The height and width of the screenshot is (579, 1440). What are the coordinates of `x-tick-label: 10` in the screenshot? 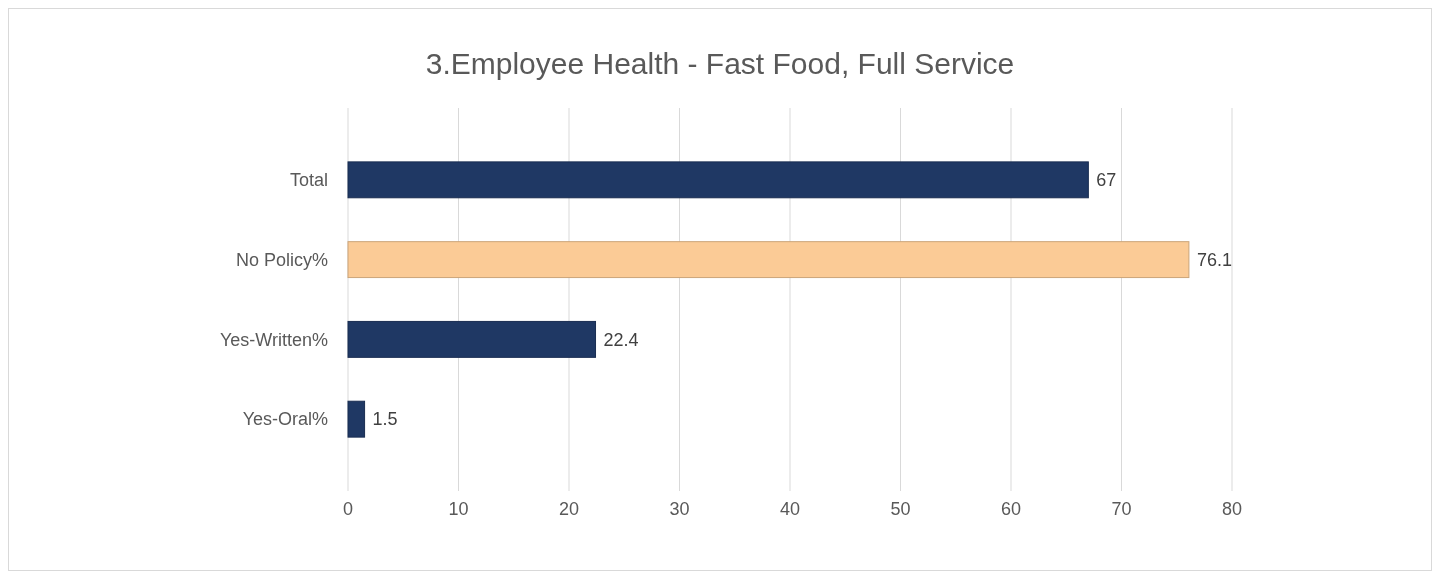 It's located at (458, 509).